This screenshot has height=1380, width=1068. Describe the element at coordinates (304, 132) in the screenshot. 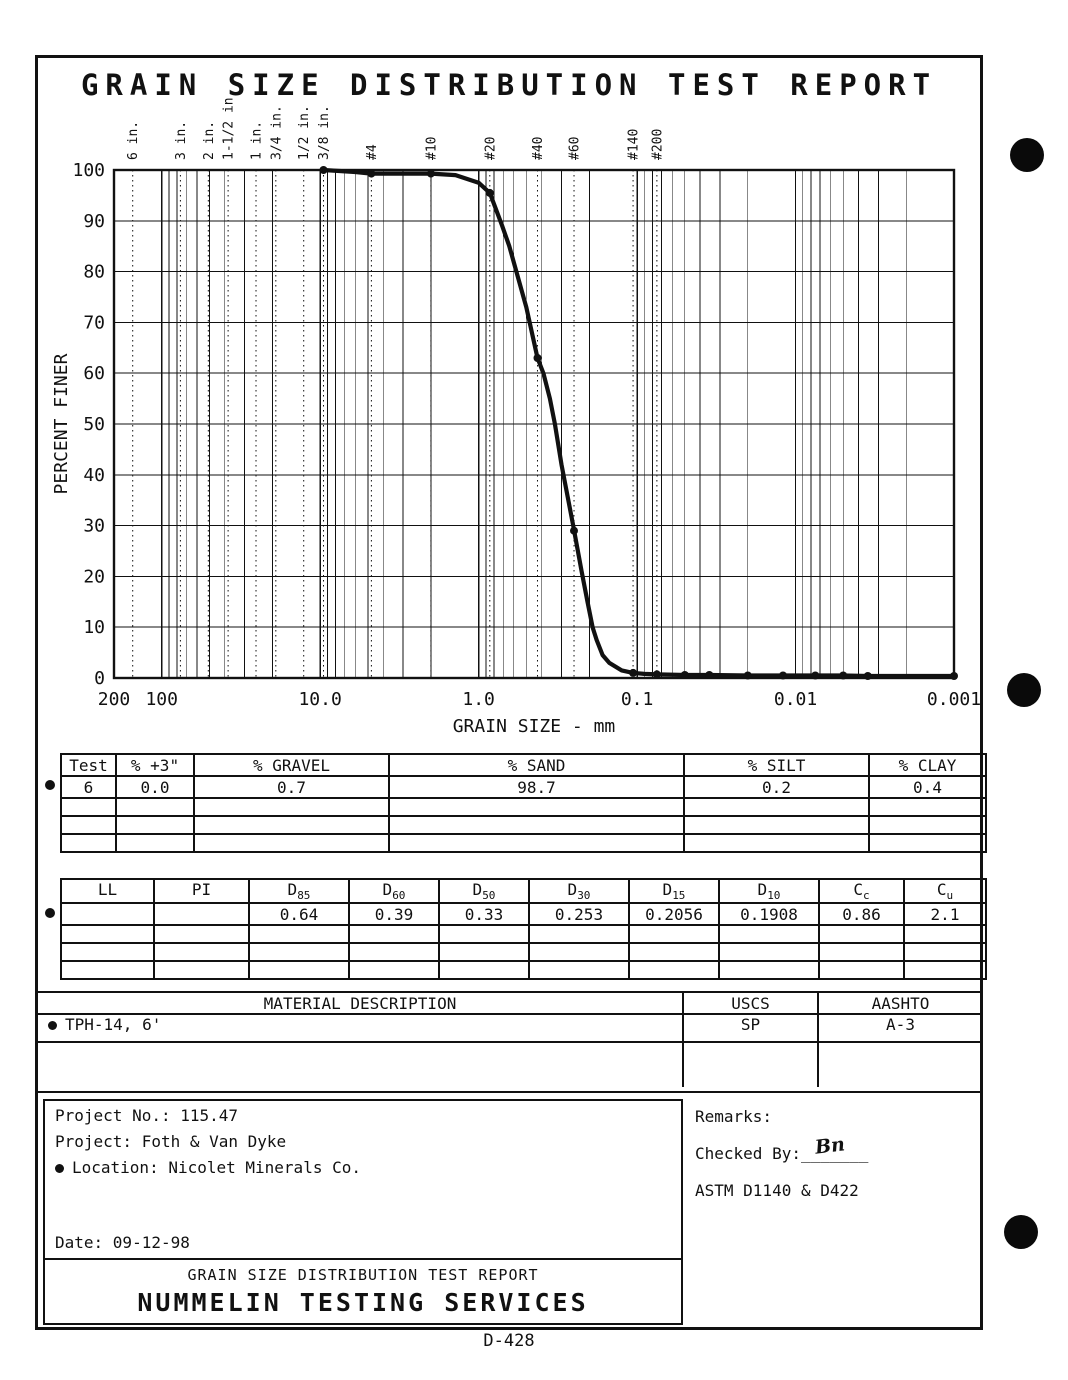

I see `sieve-label: 1/2 in.` at that location.